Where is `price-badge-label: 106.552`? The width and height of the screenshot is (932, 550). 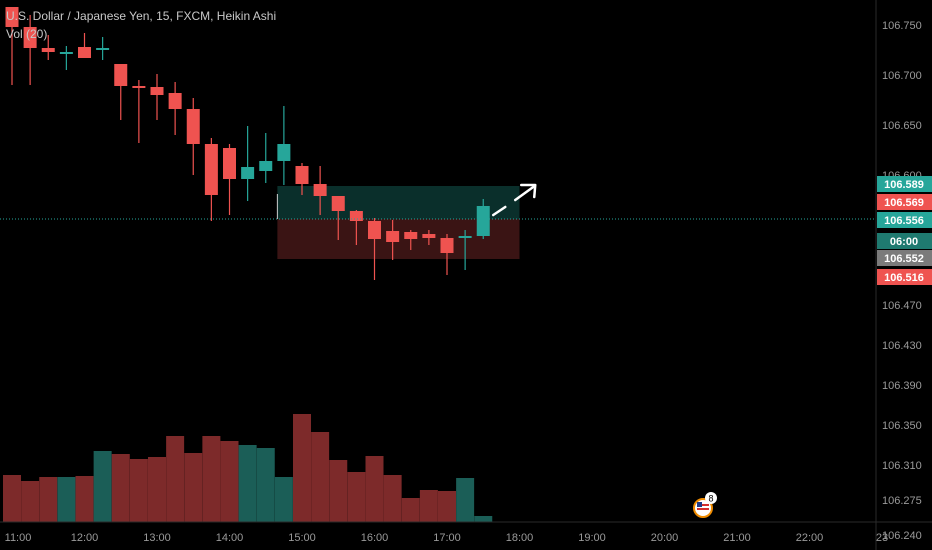
price-badge-label: 106.552 is located at coordinates (904, 259).